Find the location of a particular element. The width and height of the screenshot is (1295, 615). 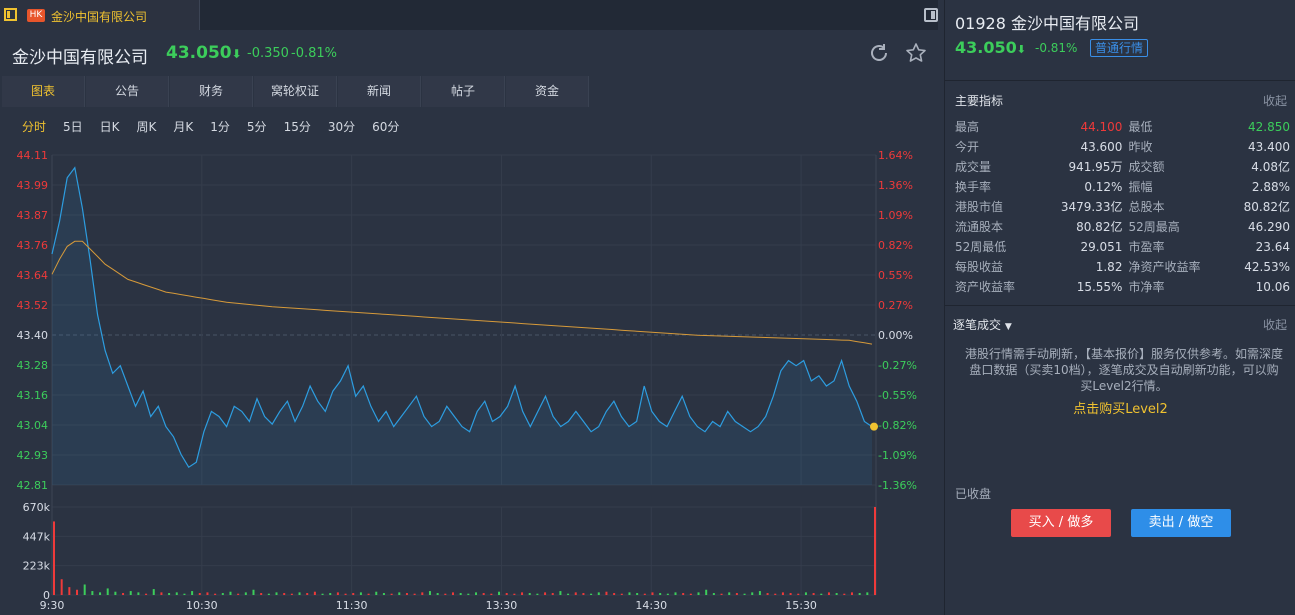

price-tick-label: 43.04 is located at coordinates (33, 425).